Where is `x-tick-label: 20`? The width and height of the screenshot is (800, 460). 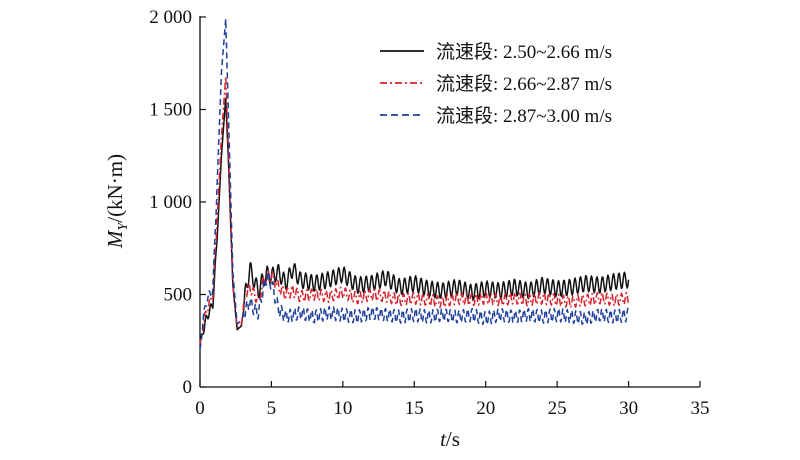 x-tick-label: 20 is located at coordinates (485, 408).